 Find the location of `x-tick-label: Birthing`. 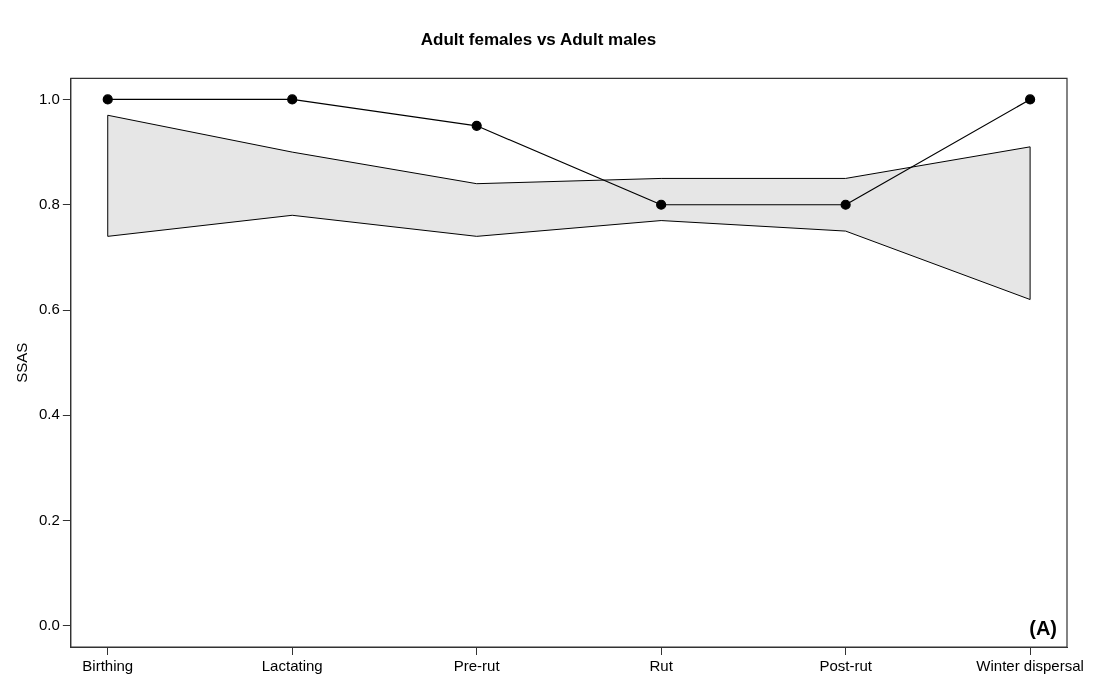

x-tick-label: Birthing is located at coordinates (108, 666).